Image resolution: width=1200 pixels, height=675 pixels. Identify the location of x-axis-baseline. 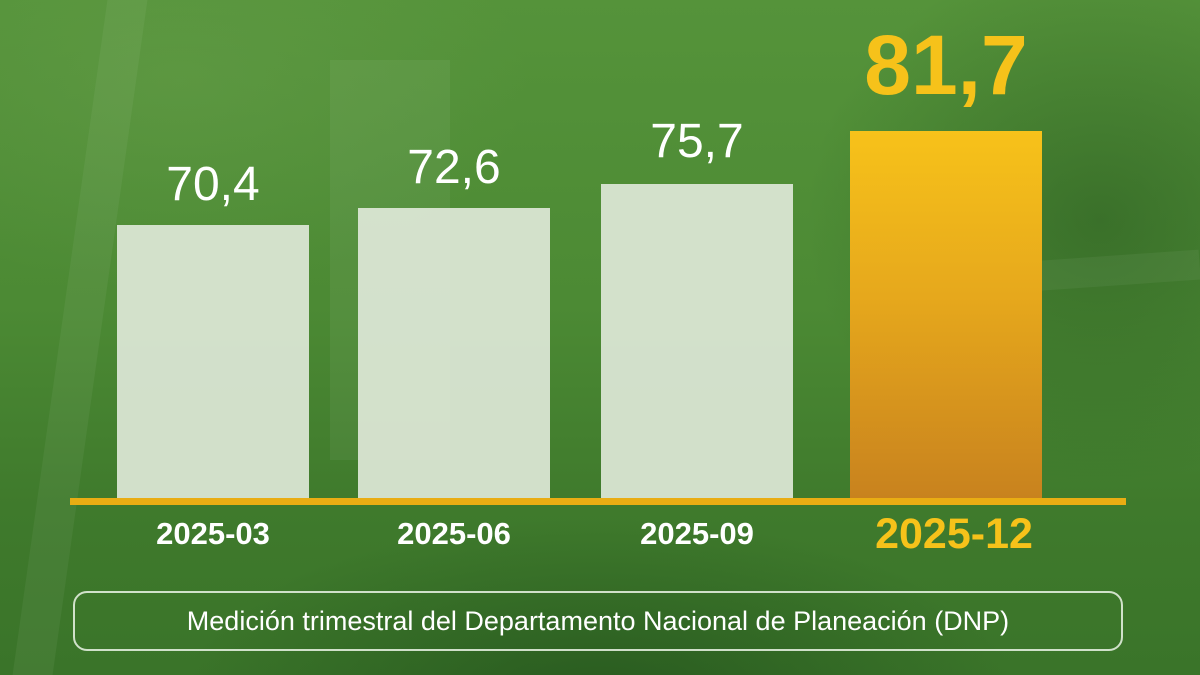
(598, 501).